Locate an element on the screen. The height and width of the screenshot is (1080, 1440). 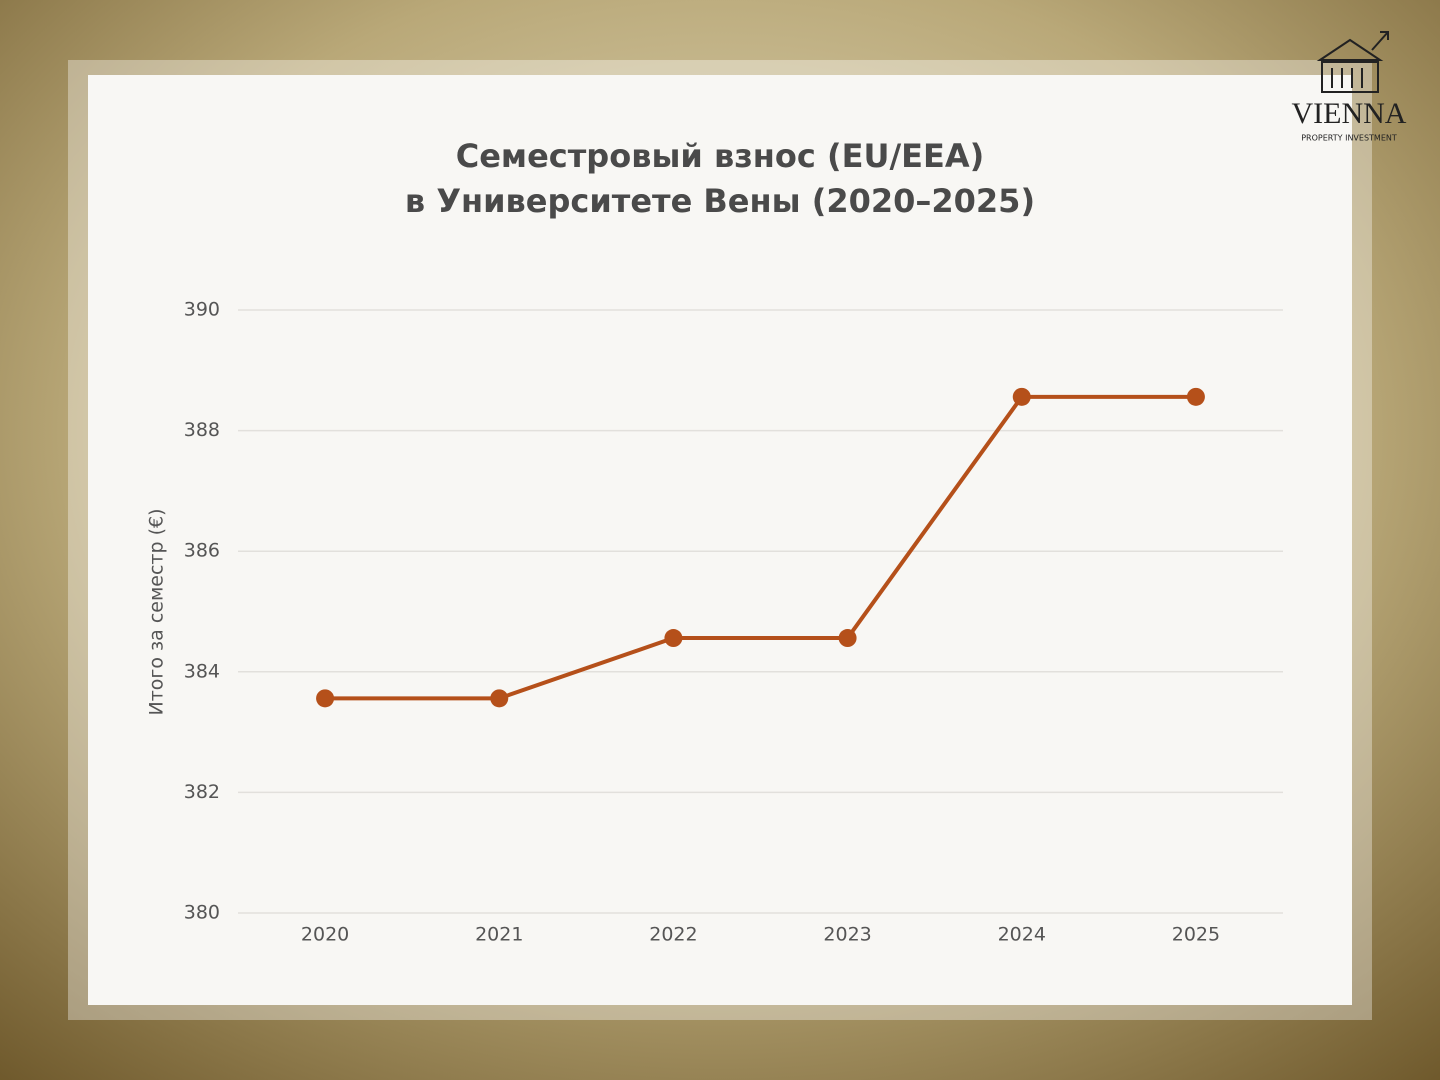
chart-title: в Университете Вены (2020–2025) is located at coordinates (720, 201).